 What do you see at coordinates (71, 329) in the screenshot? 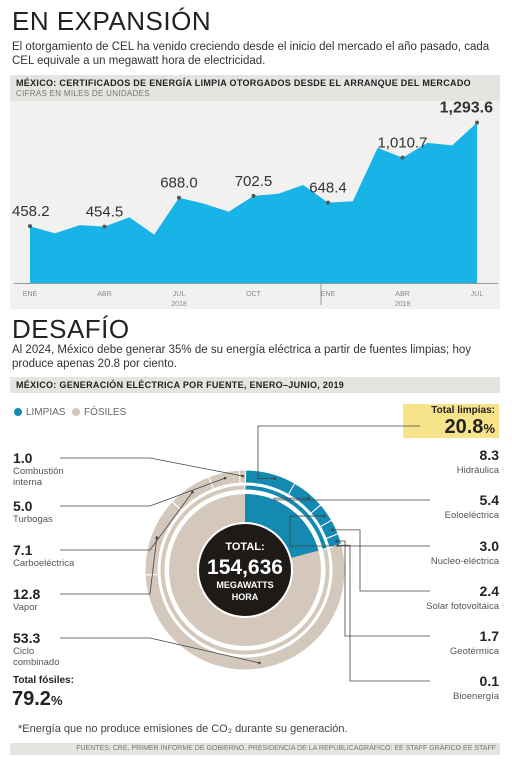
I see `section2-title: DESAFÍO` at bounding box center [71, 329].